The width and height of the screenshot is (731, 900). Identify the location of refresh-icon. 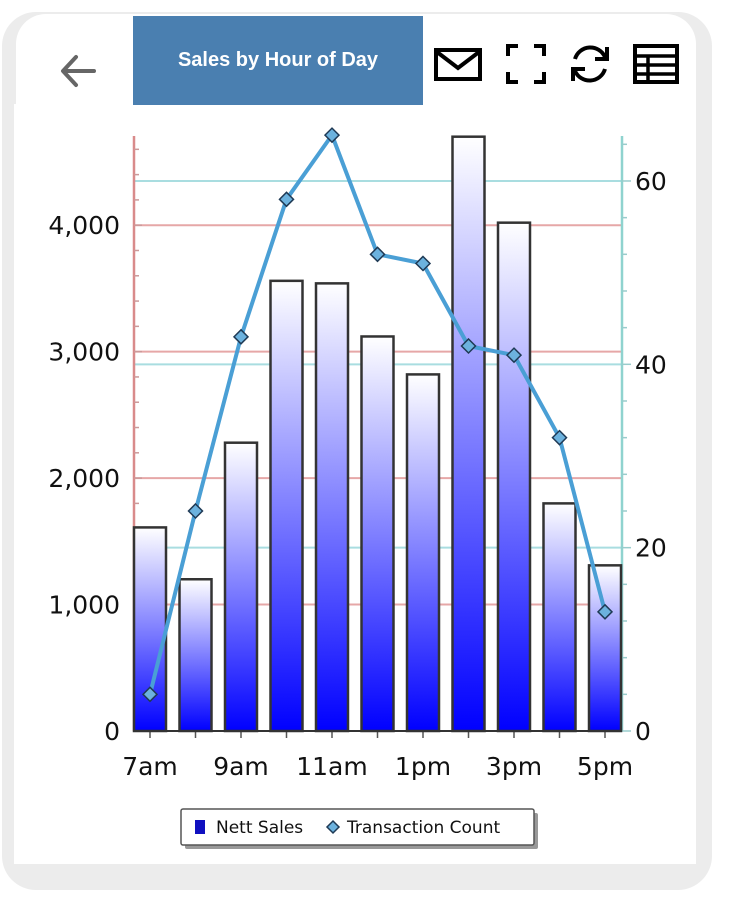
(590, 64).